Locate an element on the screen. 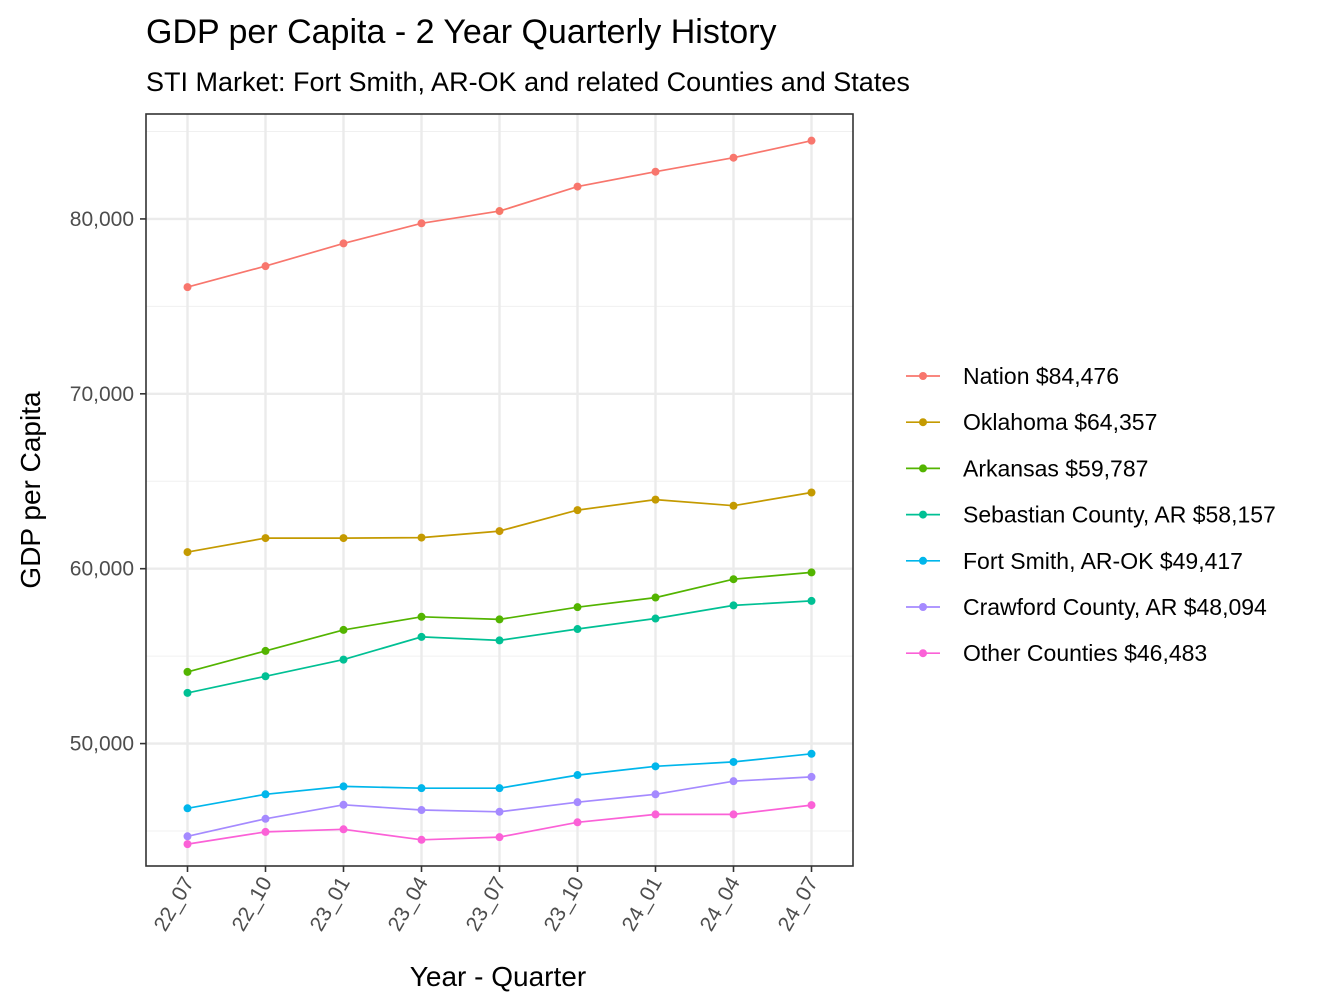  legend-item: Arkansas $59,787 is located at coordinates (1027, 468).